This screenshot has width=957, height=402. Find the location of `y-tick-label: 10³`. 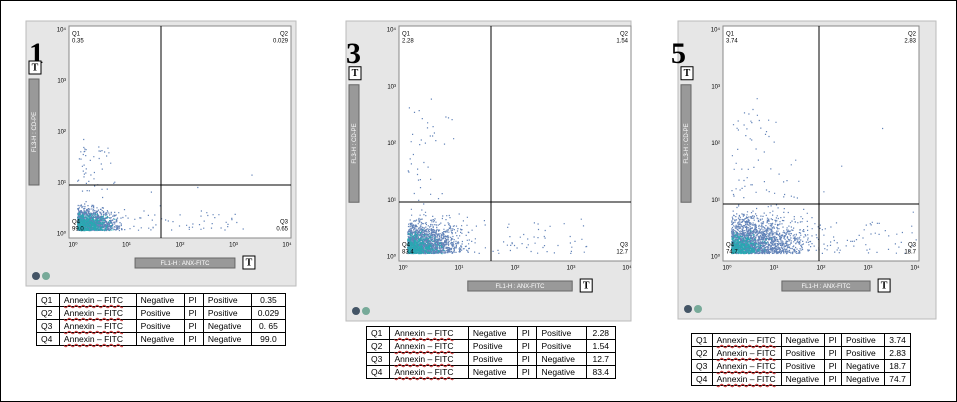

y-tick-label: 10³ is located at coordinates (391, 87).